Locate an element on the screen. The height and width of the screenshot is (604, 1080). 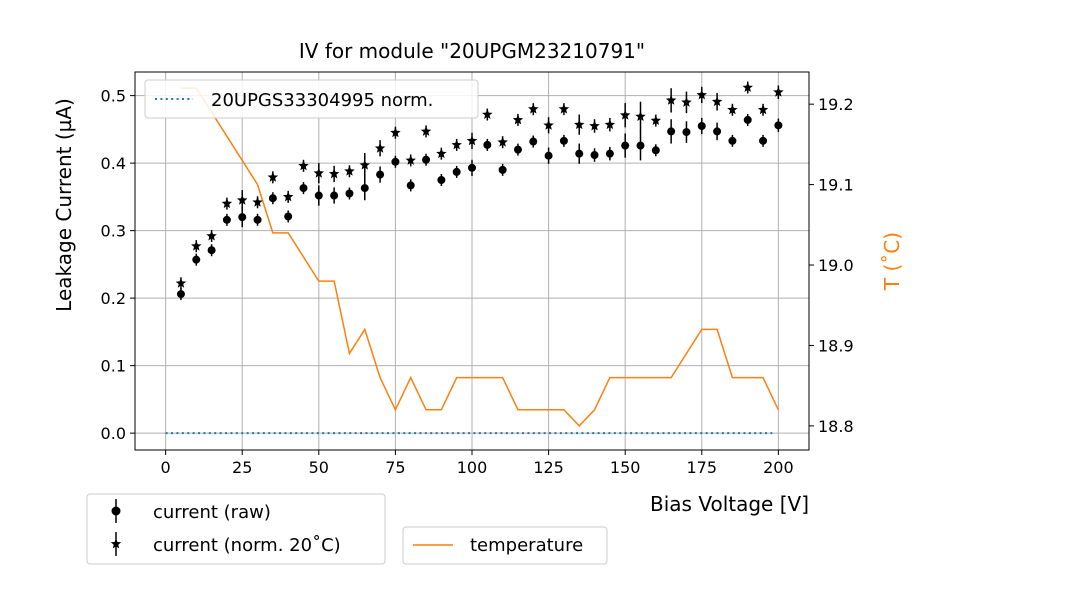
chart-title: IV for module "20UPGM23210791" is located at coordinates (472, 51).